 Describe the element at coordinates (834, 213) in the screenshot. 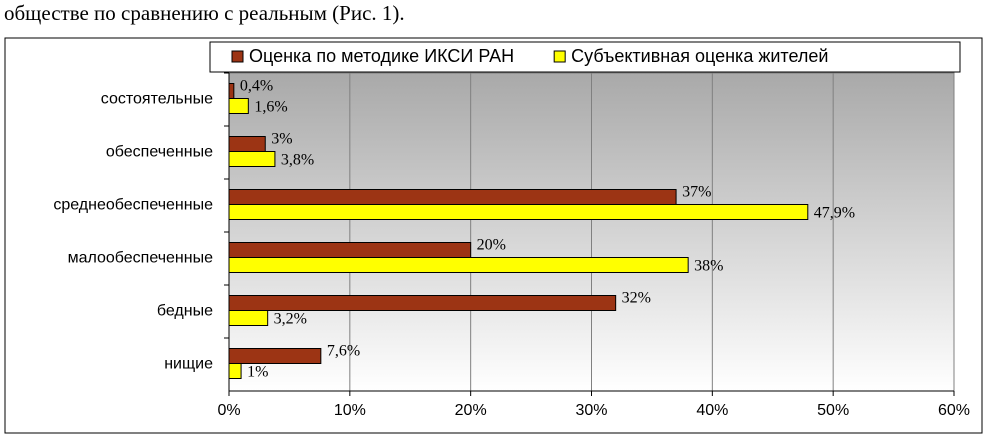

I see `value-label: 47,9%` at that location.